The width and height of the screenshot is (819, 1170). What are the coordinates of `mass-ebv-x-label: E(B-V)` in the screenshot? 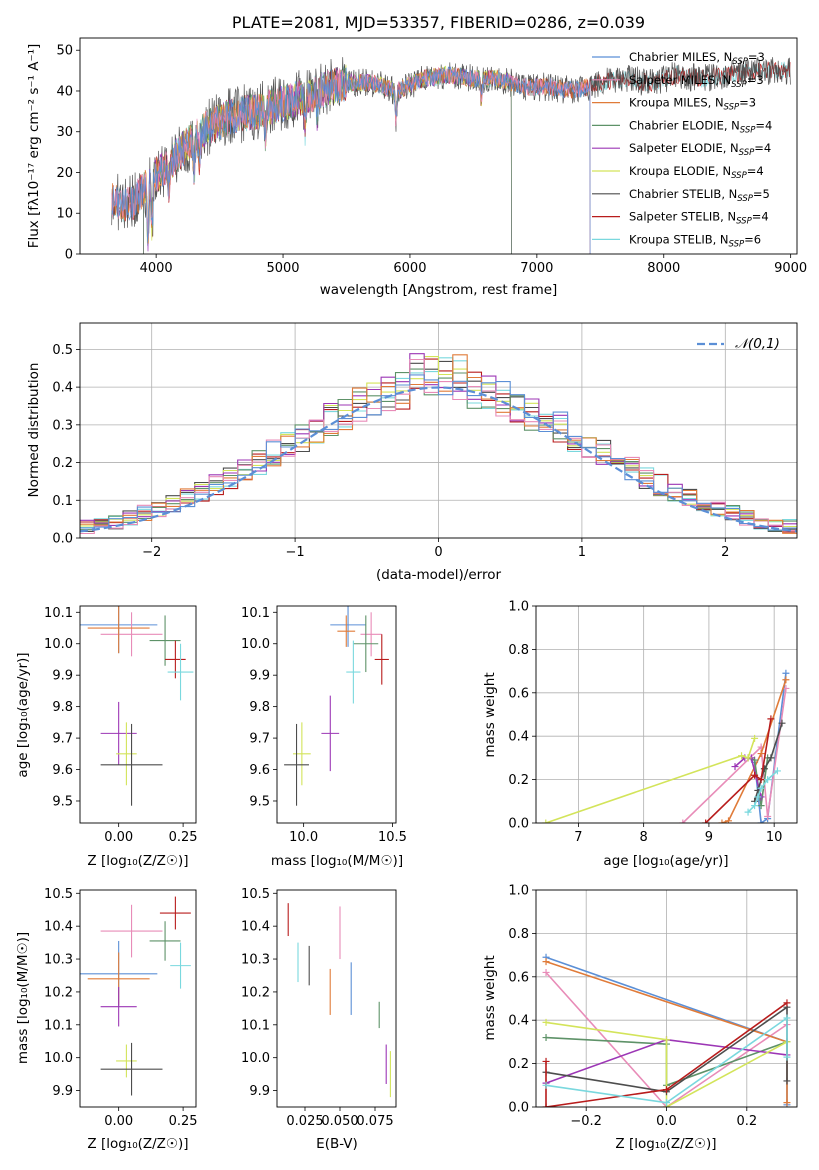 It's located at (337, 1144).